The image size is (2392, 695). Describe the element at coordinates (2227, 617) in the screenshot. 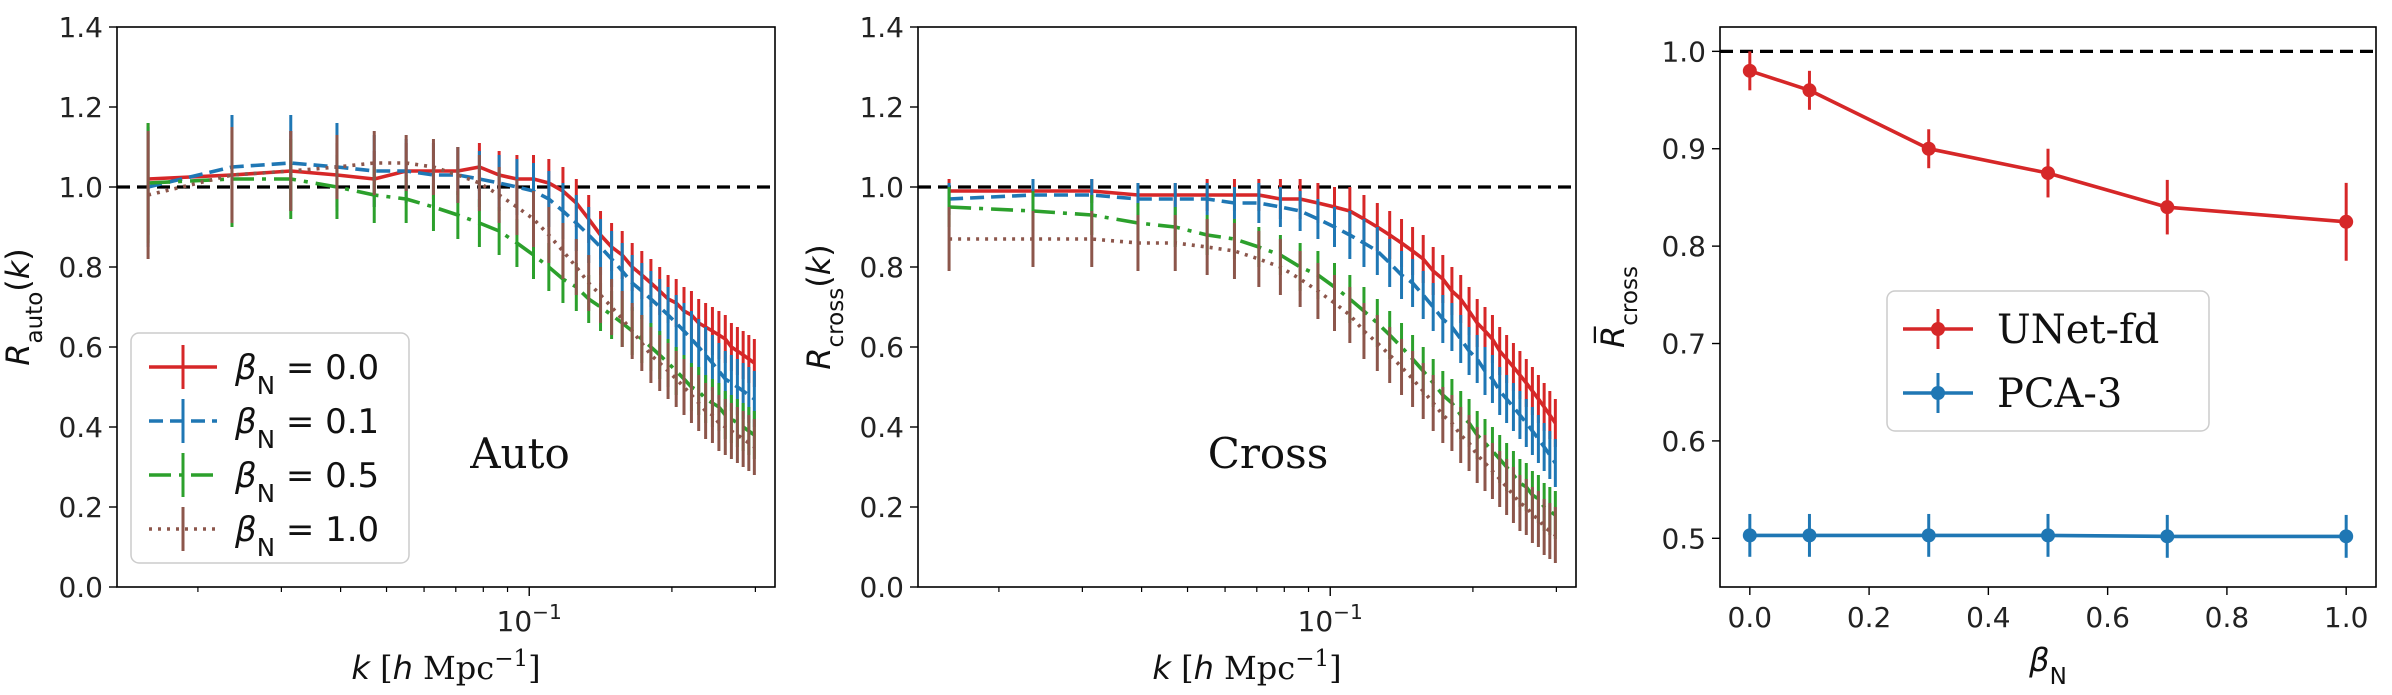

I see `mean-xtick-label-0-8: 0.8` at that location.